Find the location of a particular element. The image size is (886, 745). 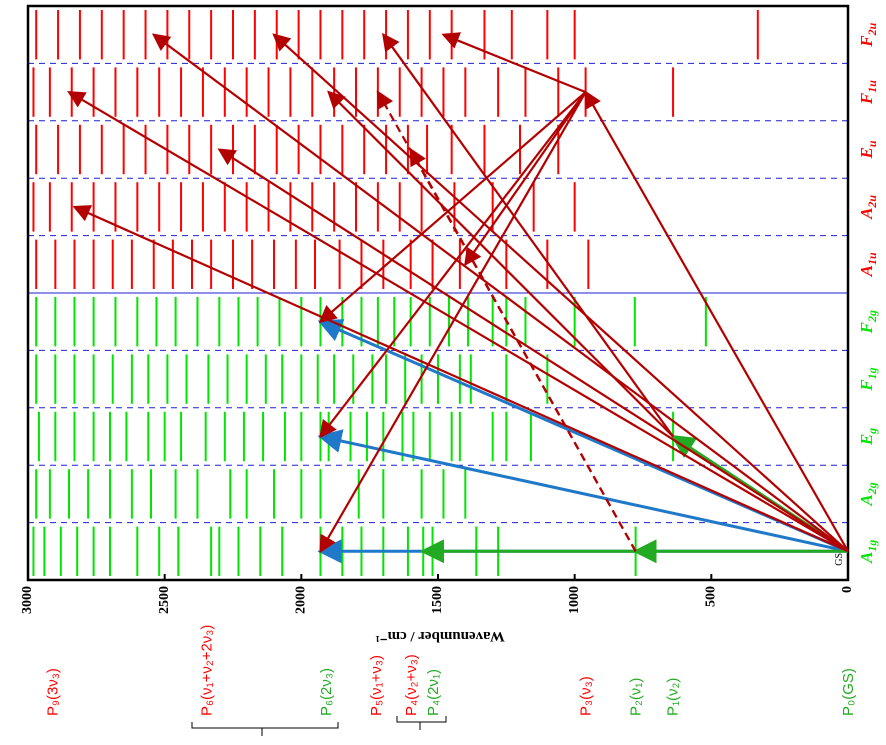

species-label: Eu is located at coordinates (868, 149).